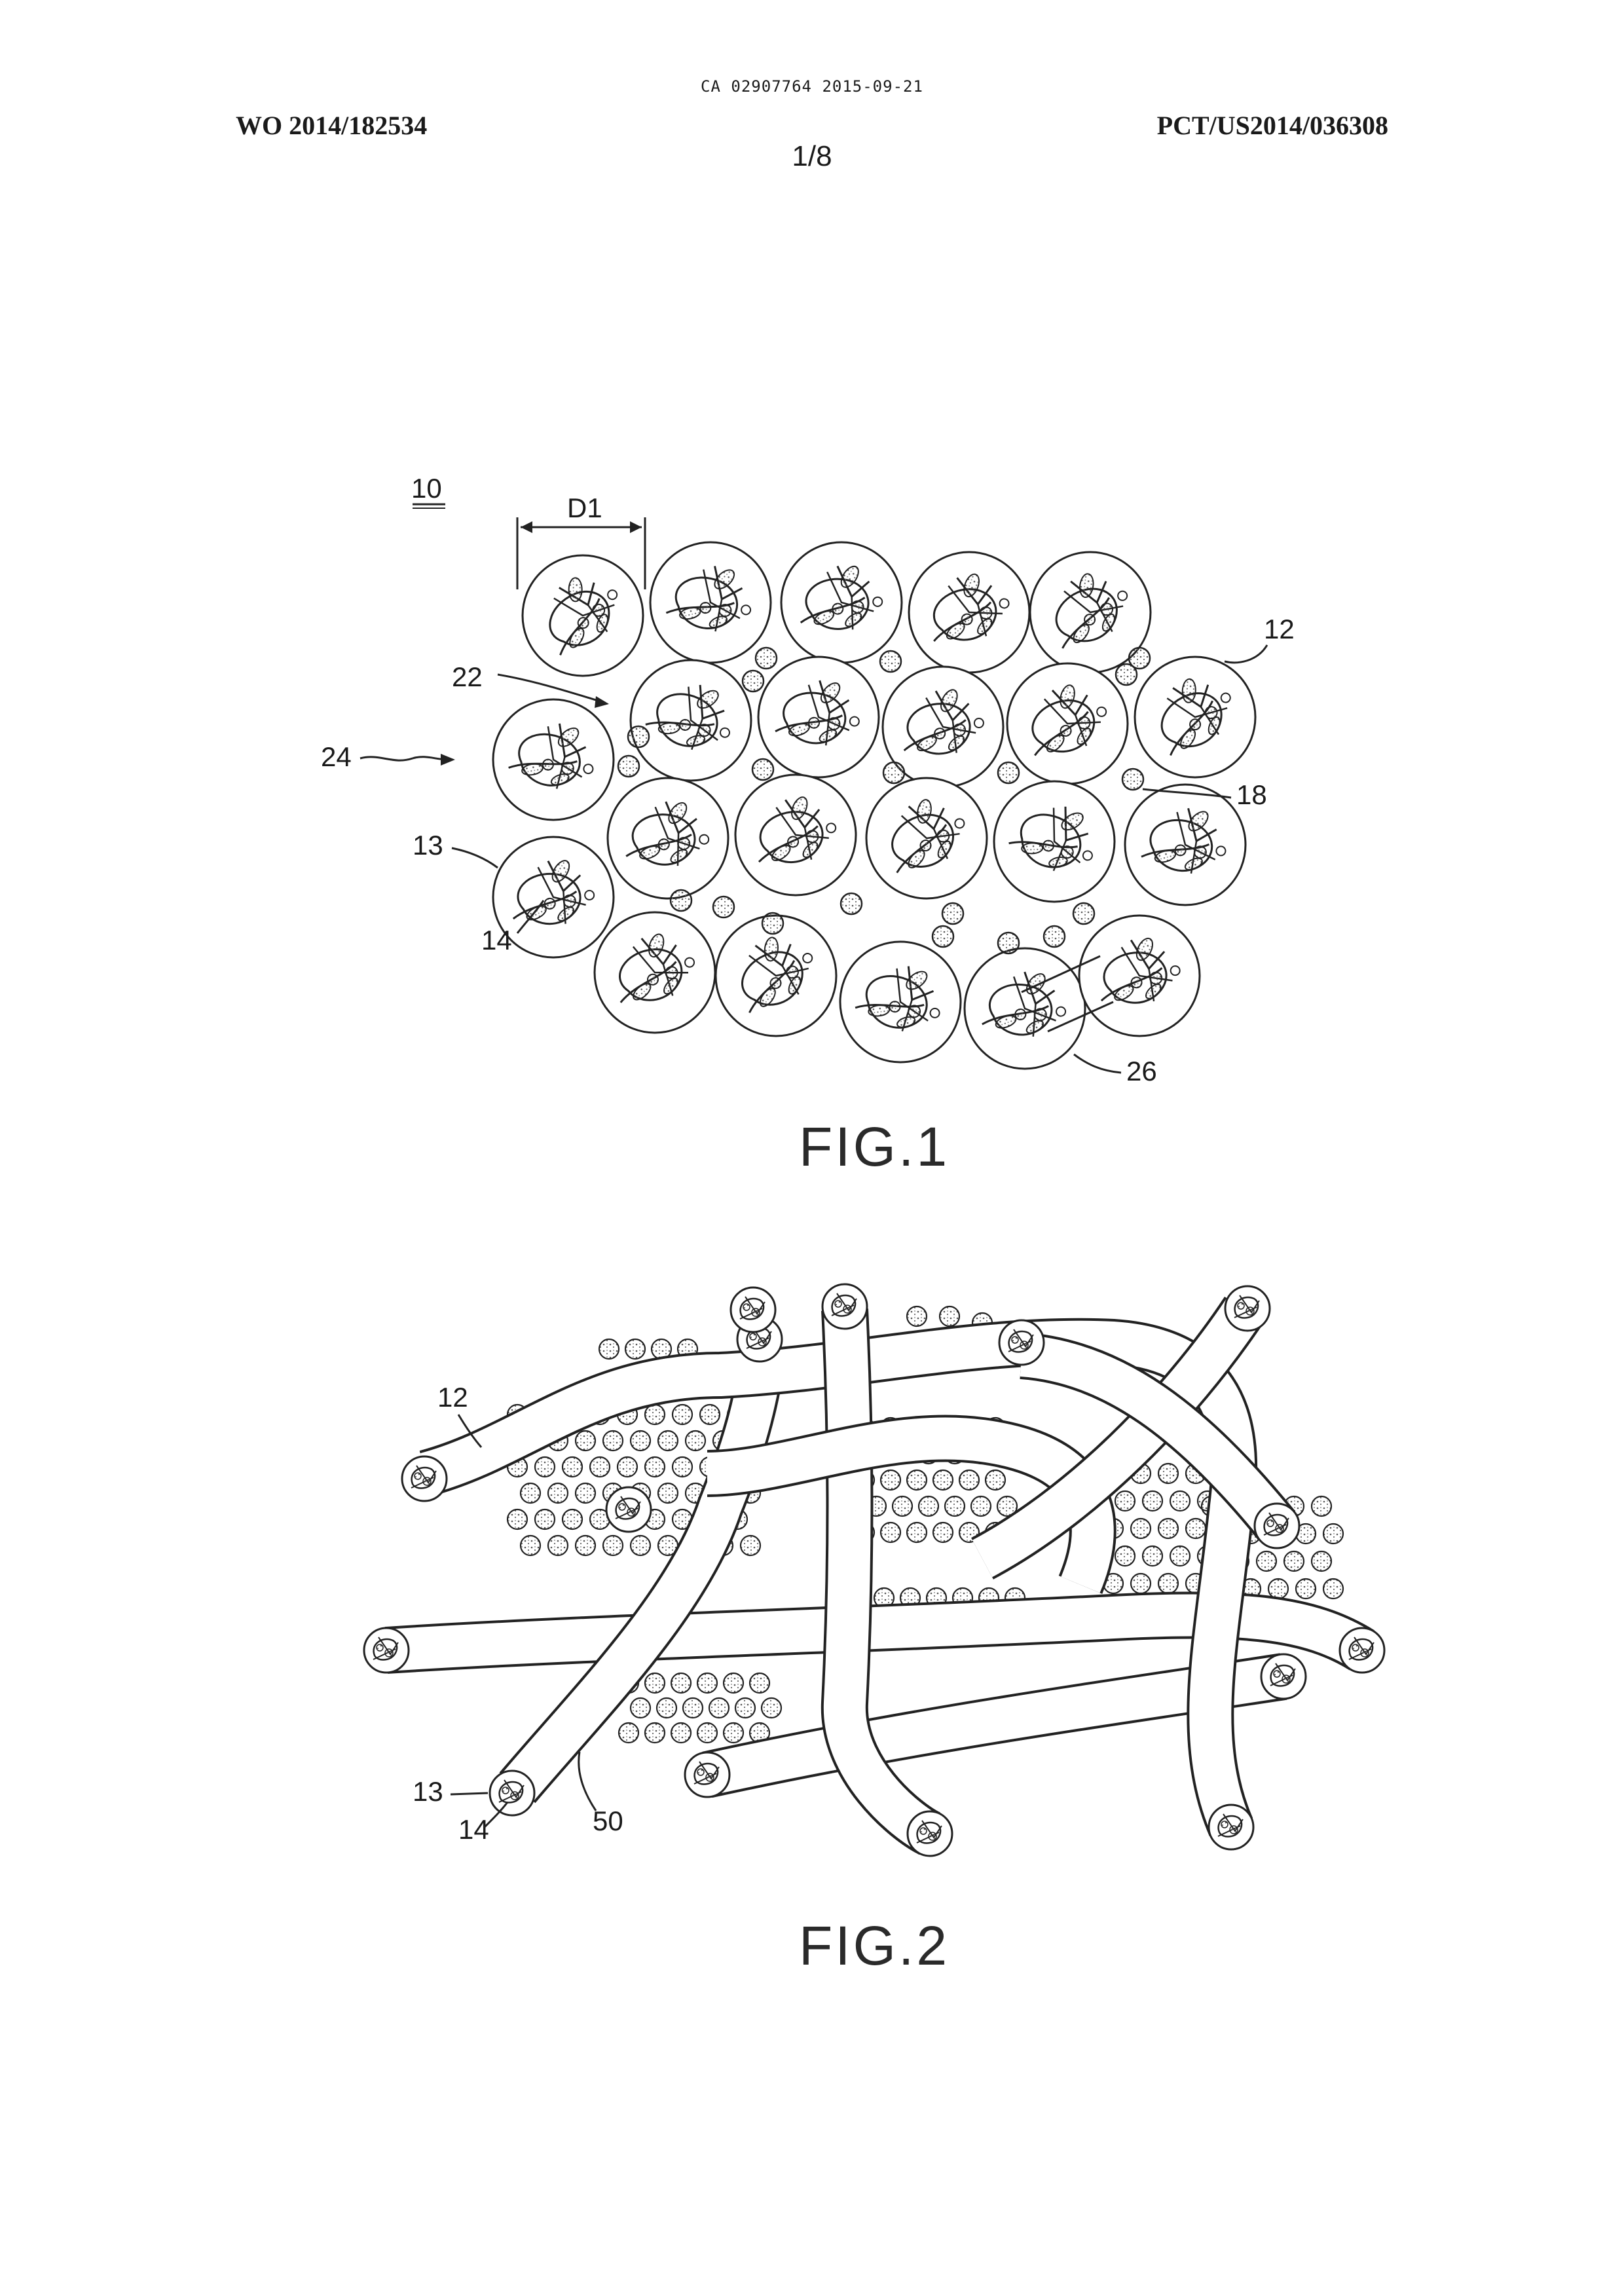 The width and height of the screenshot is (1624, 2296). What do you see at coordinates (812, 157) in the screenshot?
I see `page-number: 1/8` at bounding box center [812, 157].